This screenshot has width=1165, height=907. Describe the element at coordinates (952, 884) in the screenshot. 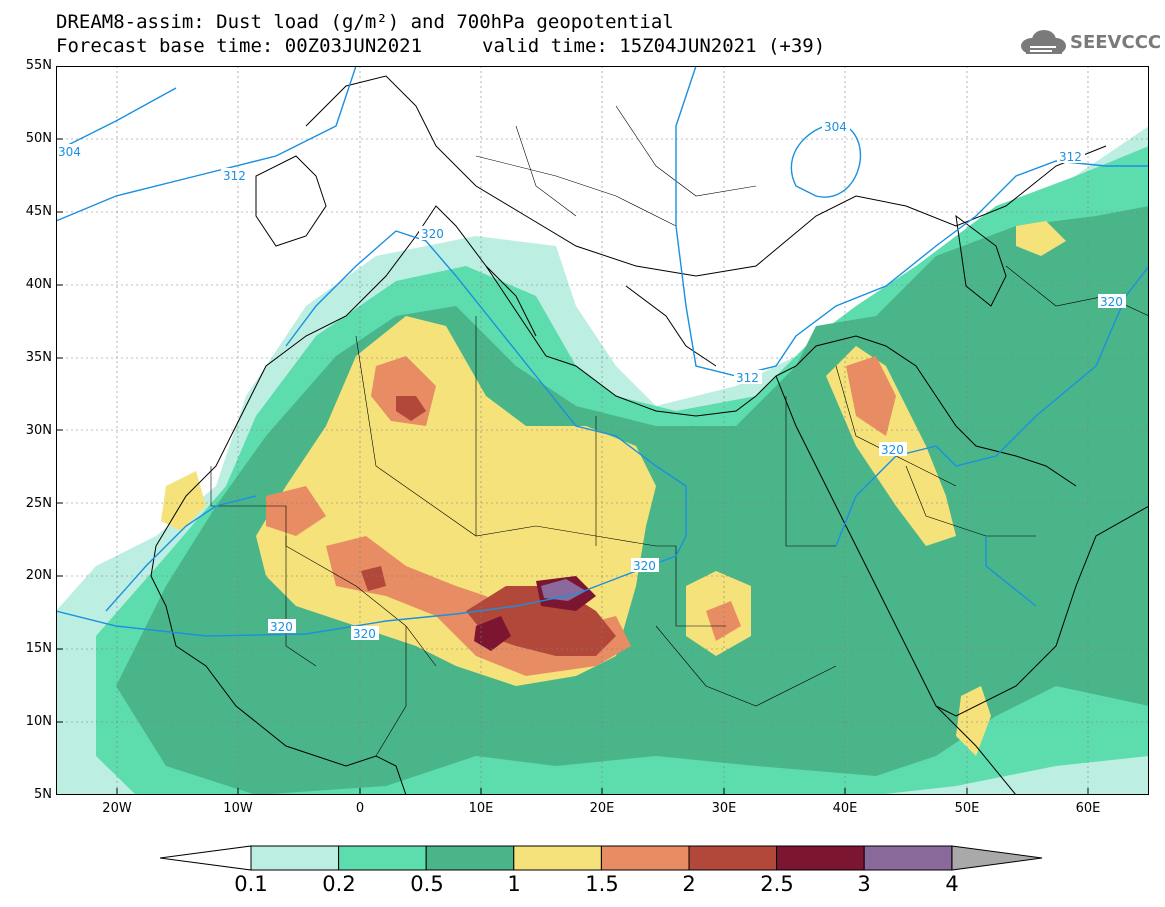

I see `colorbar-label: 4` at that location.